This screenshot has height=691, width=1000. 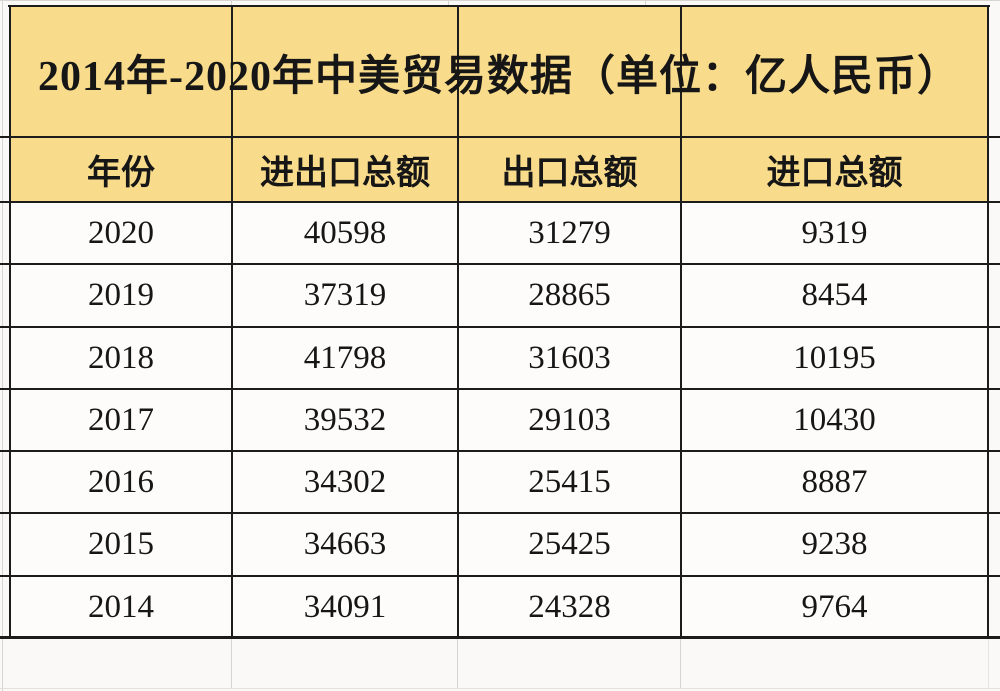 I want to click on column-header-total-trade: 进出口总额, so click(x=345, y=173).